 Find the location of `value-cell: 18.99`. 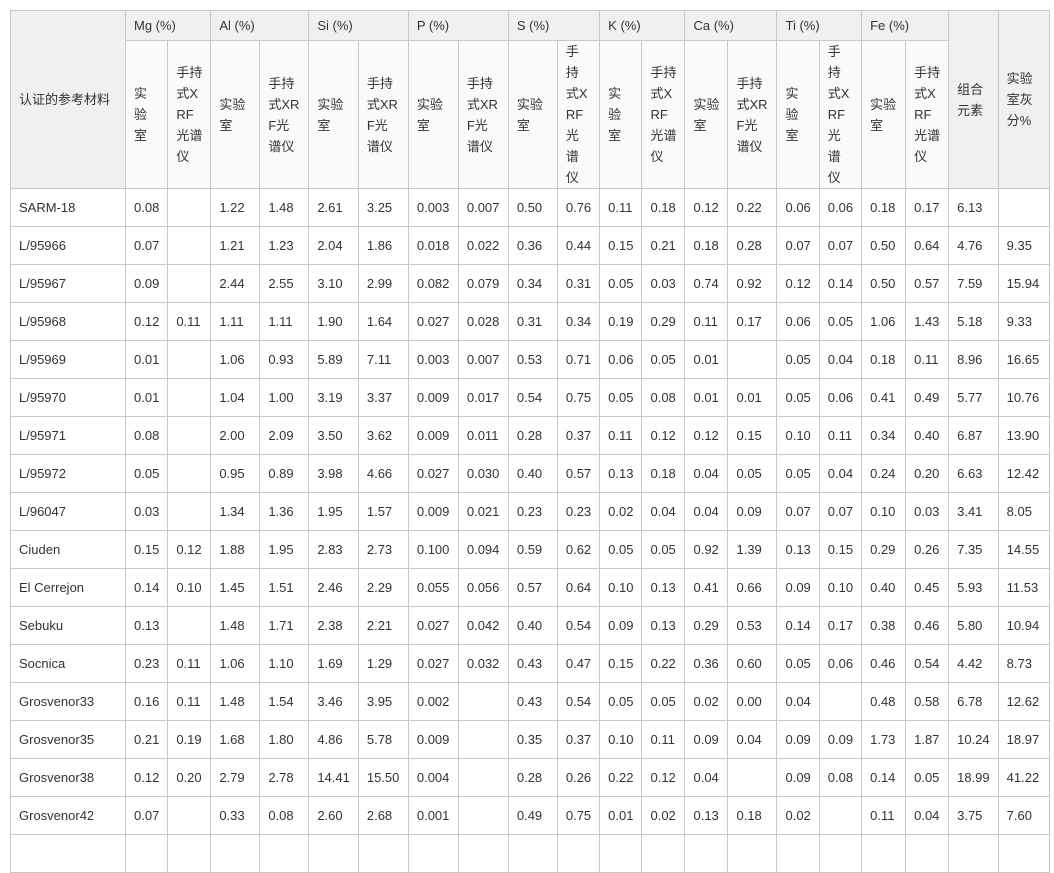

value-cell: 18.99 is located at coordinates (973, 777).